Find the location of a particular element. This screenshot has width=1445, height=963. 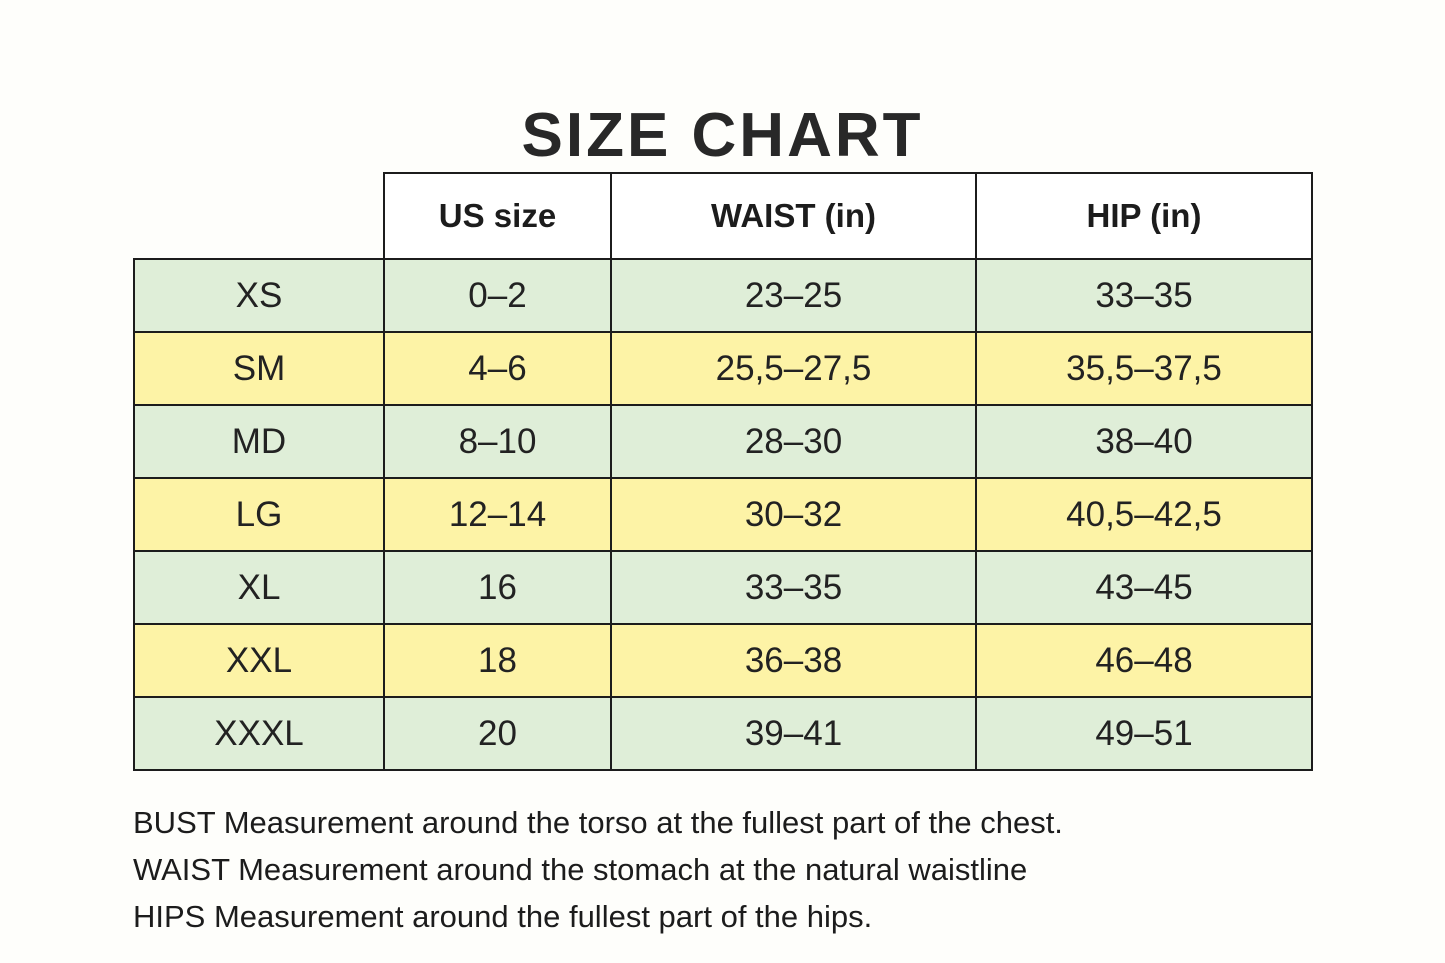

hip-cell: 43–45 is located at coordinates (1144, 587).